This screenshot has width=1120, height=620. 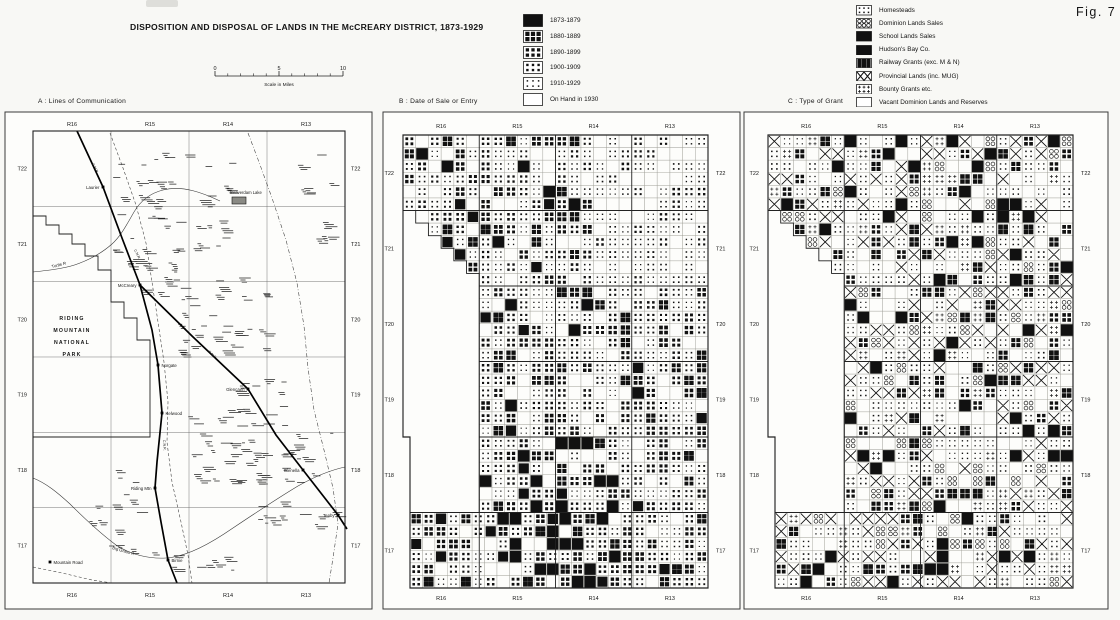 I want to click on legend-item: Hudson's Bay Co., so click(x=922, y=49).